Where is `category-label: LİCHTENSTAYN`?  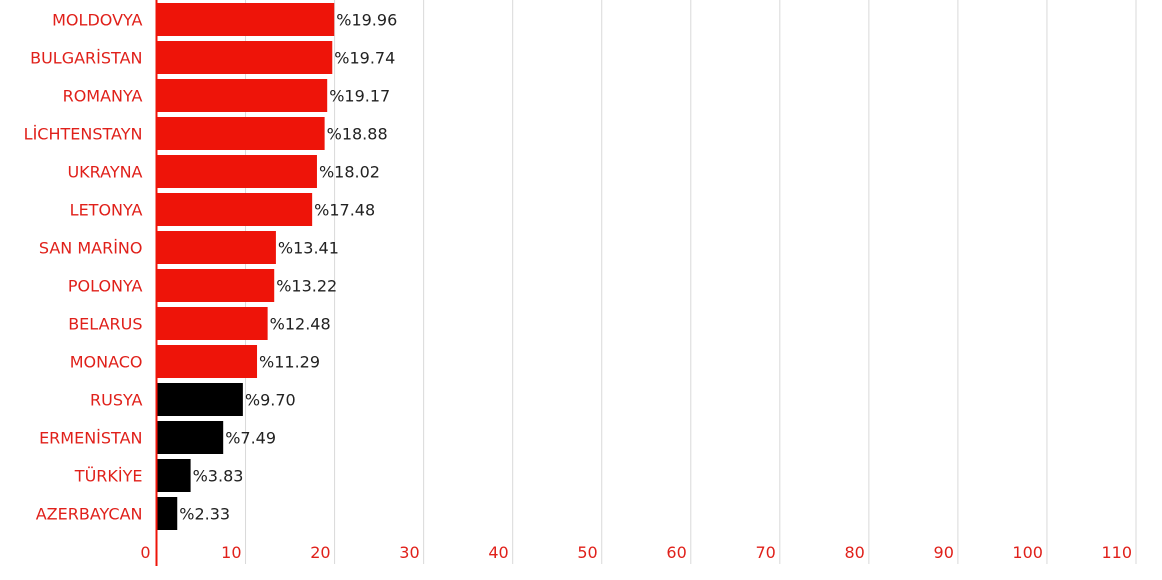
category-label: LİCHTENSTAYN is located at coordinates (83, 134).